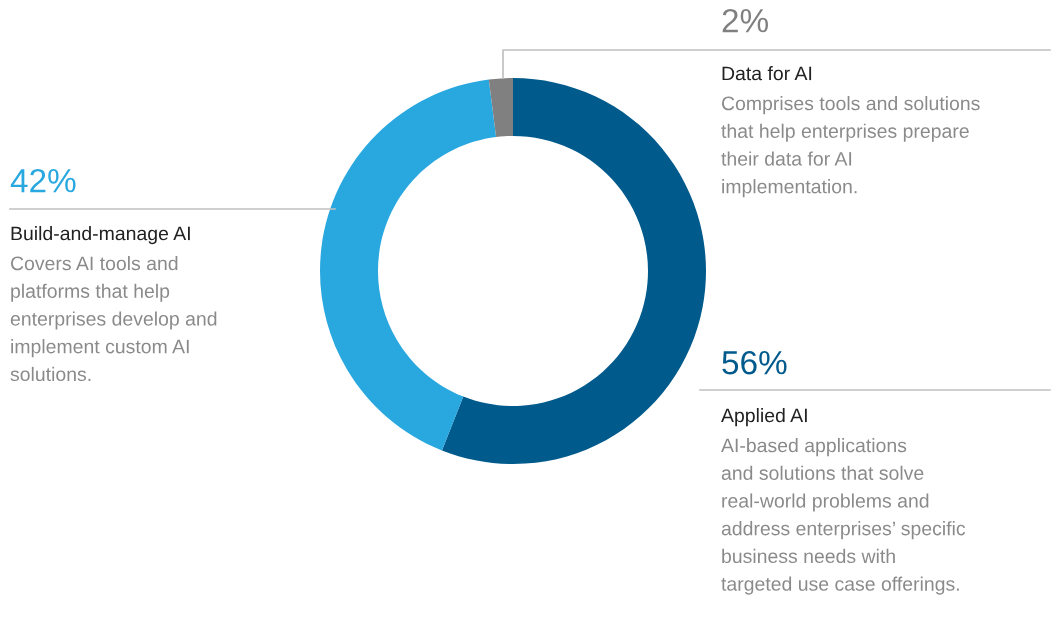  Describe the element at coordinates (764, 417) in the screenshot. I see `slice-label: Applied AI` at that location.